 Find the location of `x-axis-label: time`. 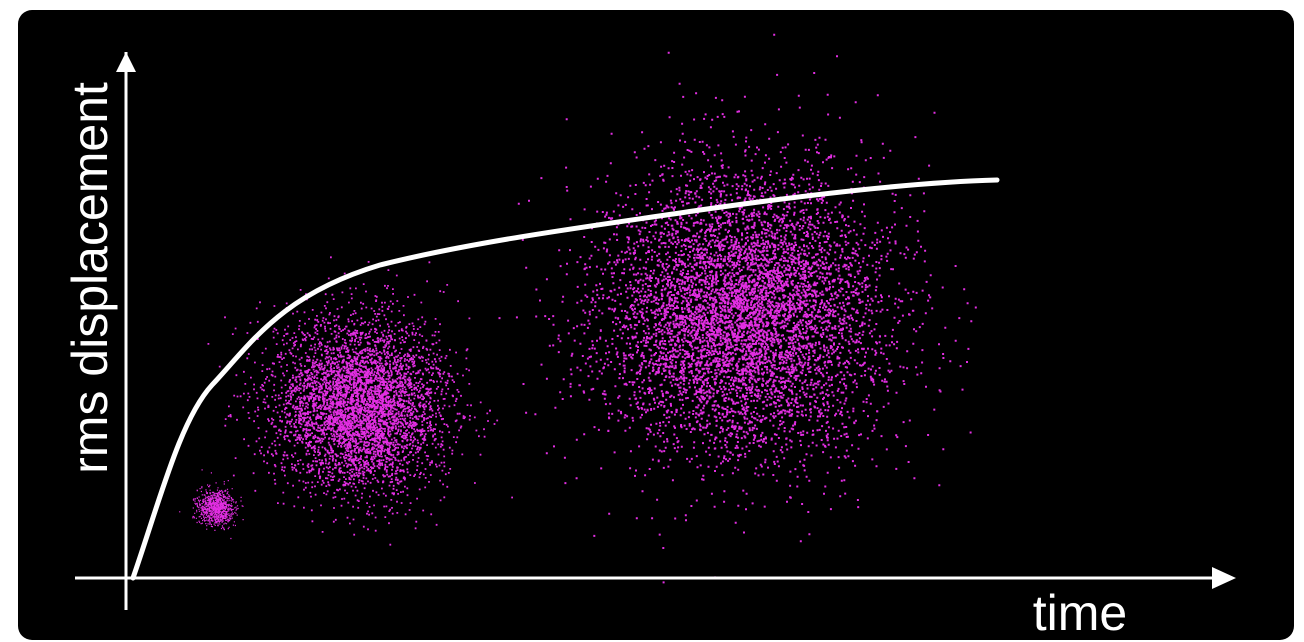

x-axis-label: time is located at coordinates (1080, 613).